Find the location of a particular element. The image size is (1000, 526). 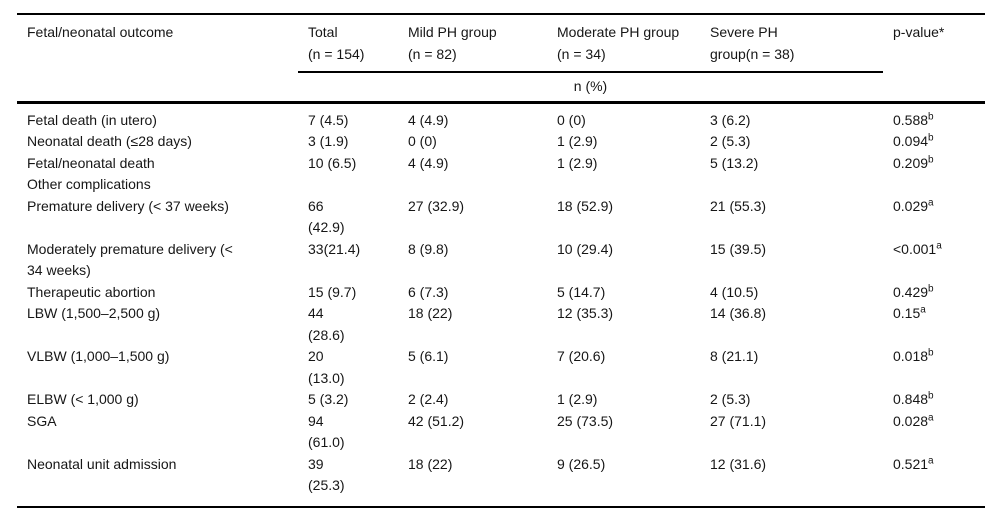

mild-value: 8 (9.8) is located at coordinates (428, 248).